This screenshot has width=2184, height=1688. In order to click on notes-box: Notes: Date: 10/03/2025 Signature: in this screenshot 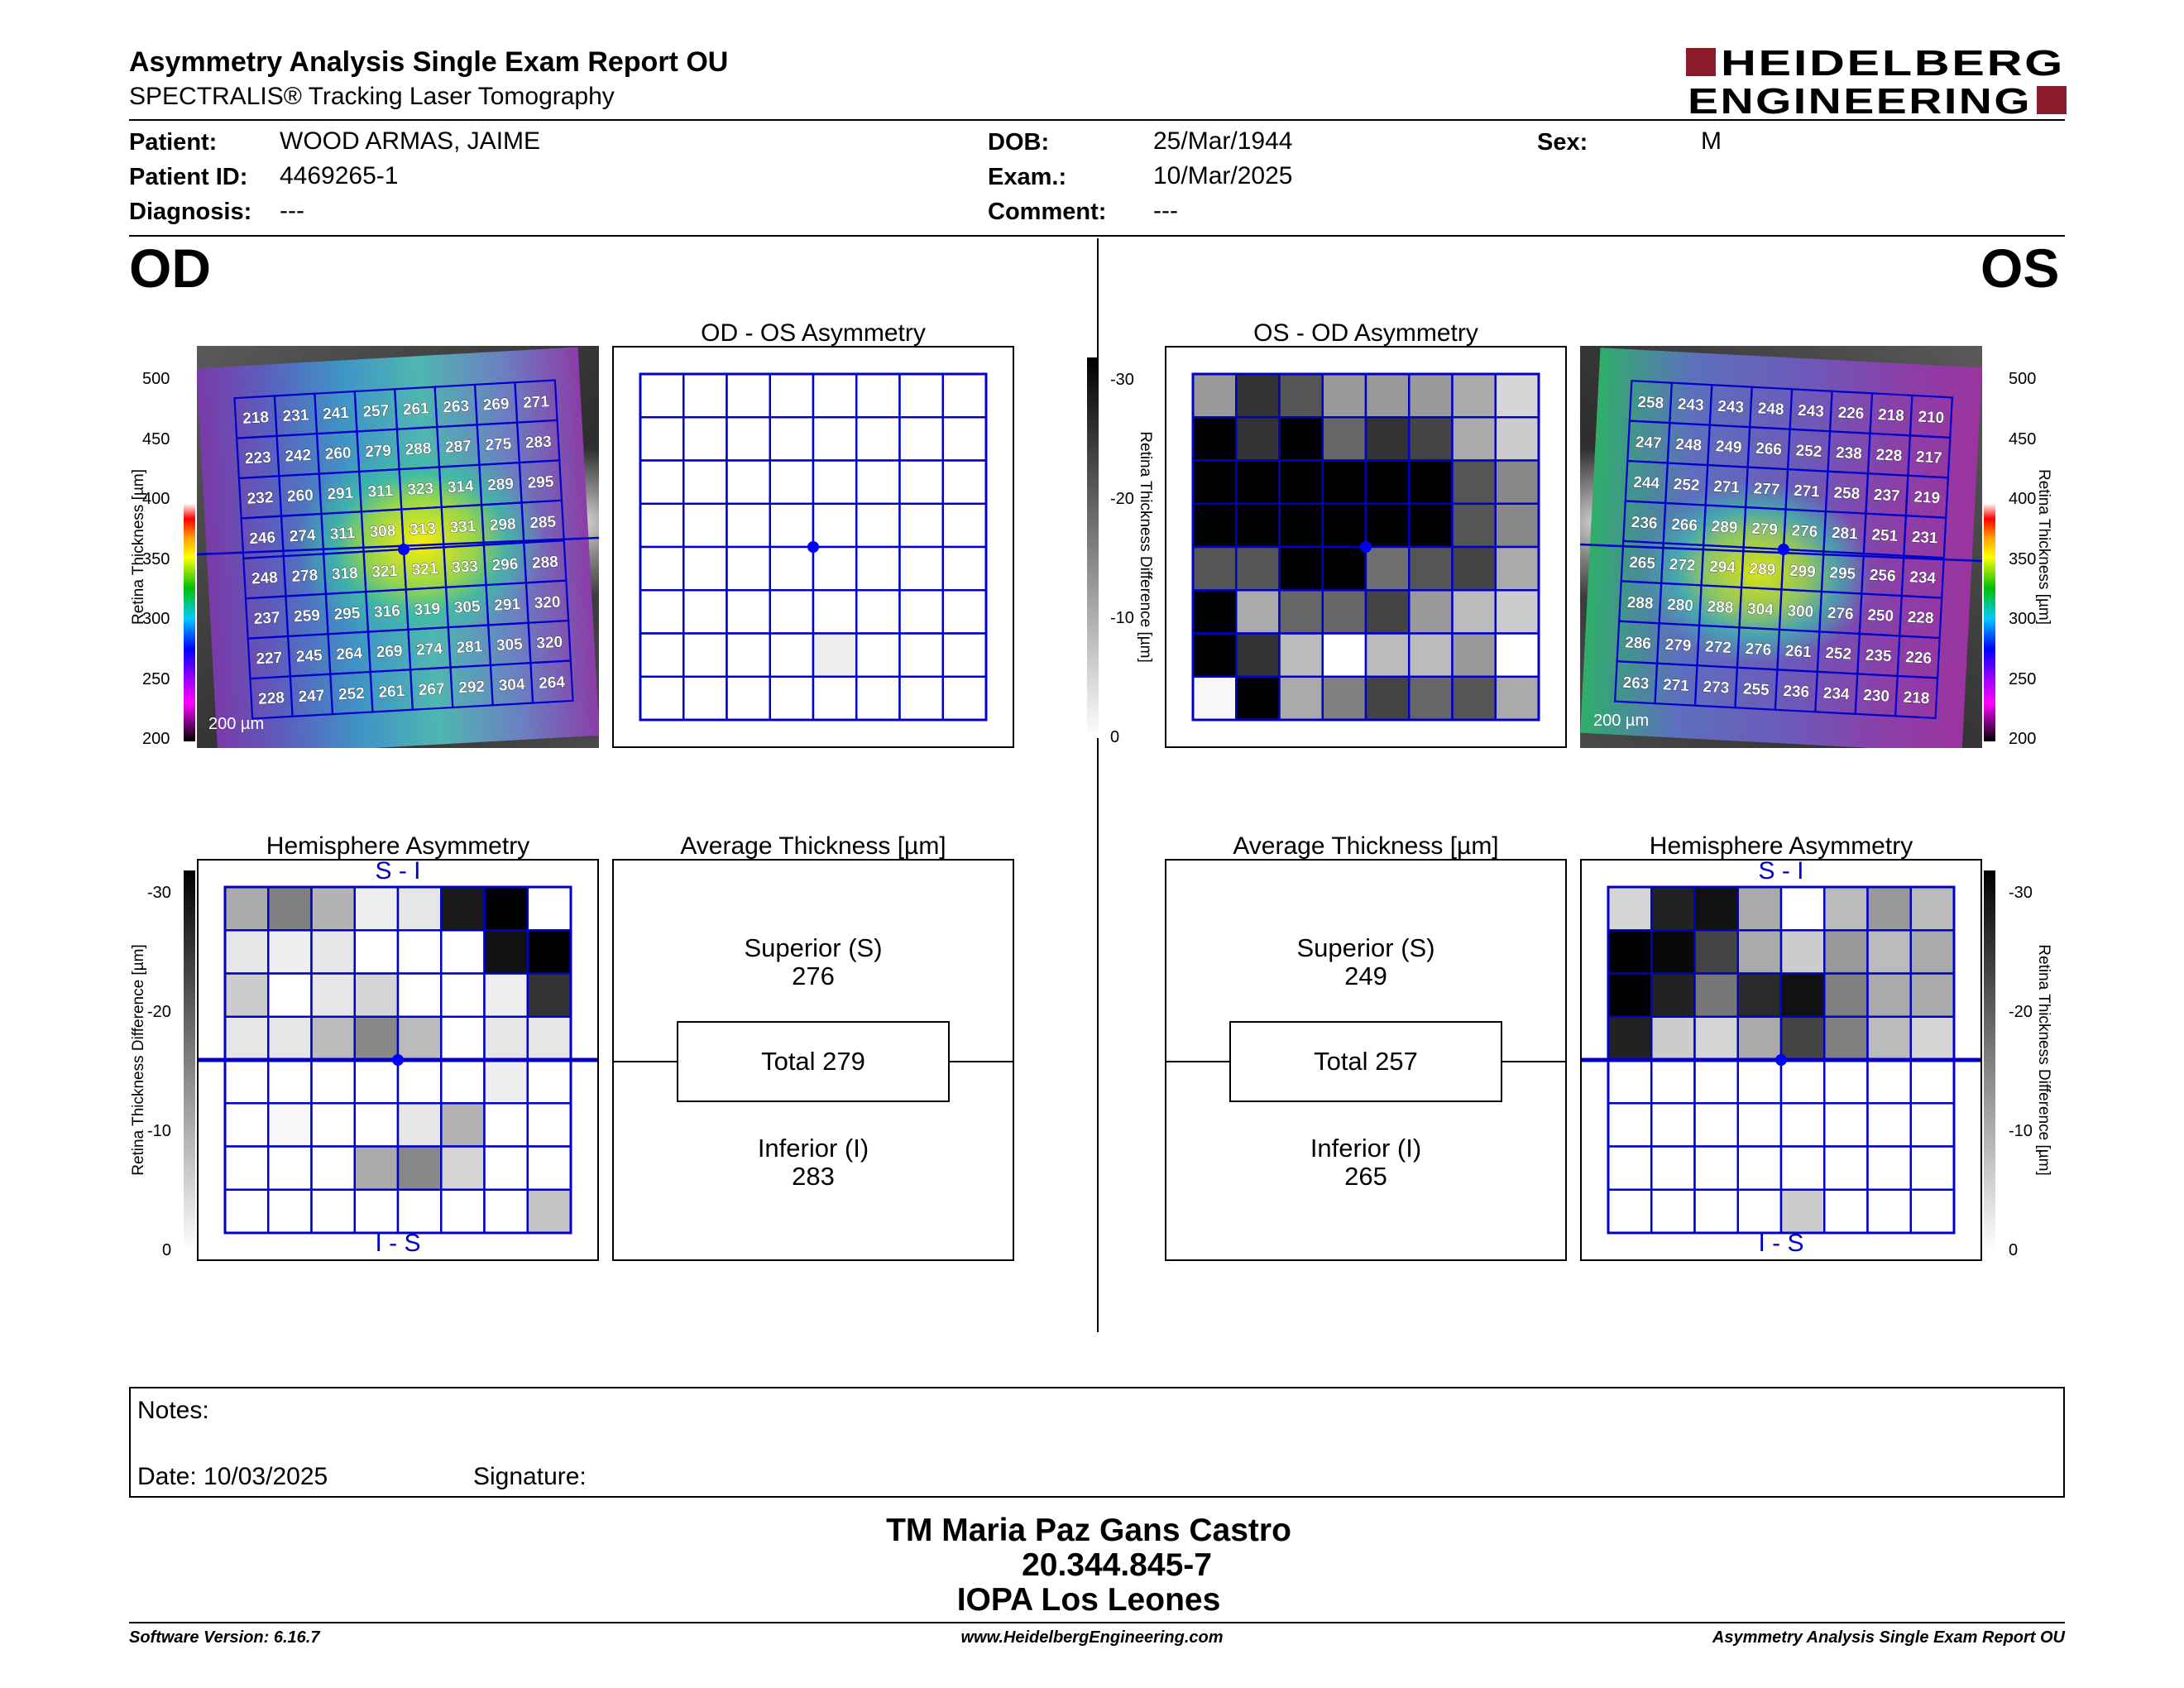, I will do `click(1097, 1442)`.